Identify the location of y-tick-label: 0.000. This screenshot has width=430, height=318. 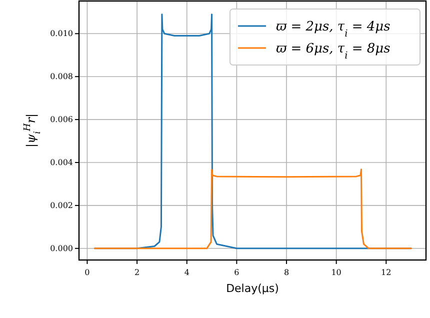
(61, 248).